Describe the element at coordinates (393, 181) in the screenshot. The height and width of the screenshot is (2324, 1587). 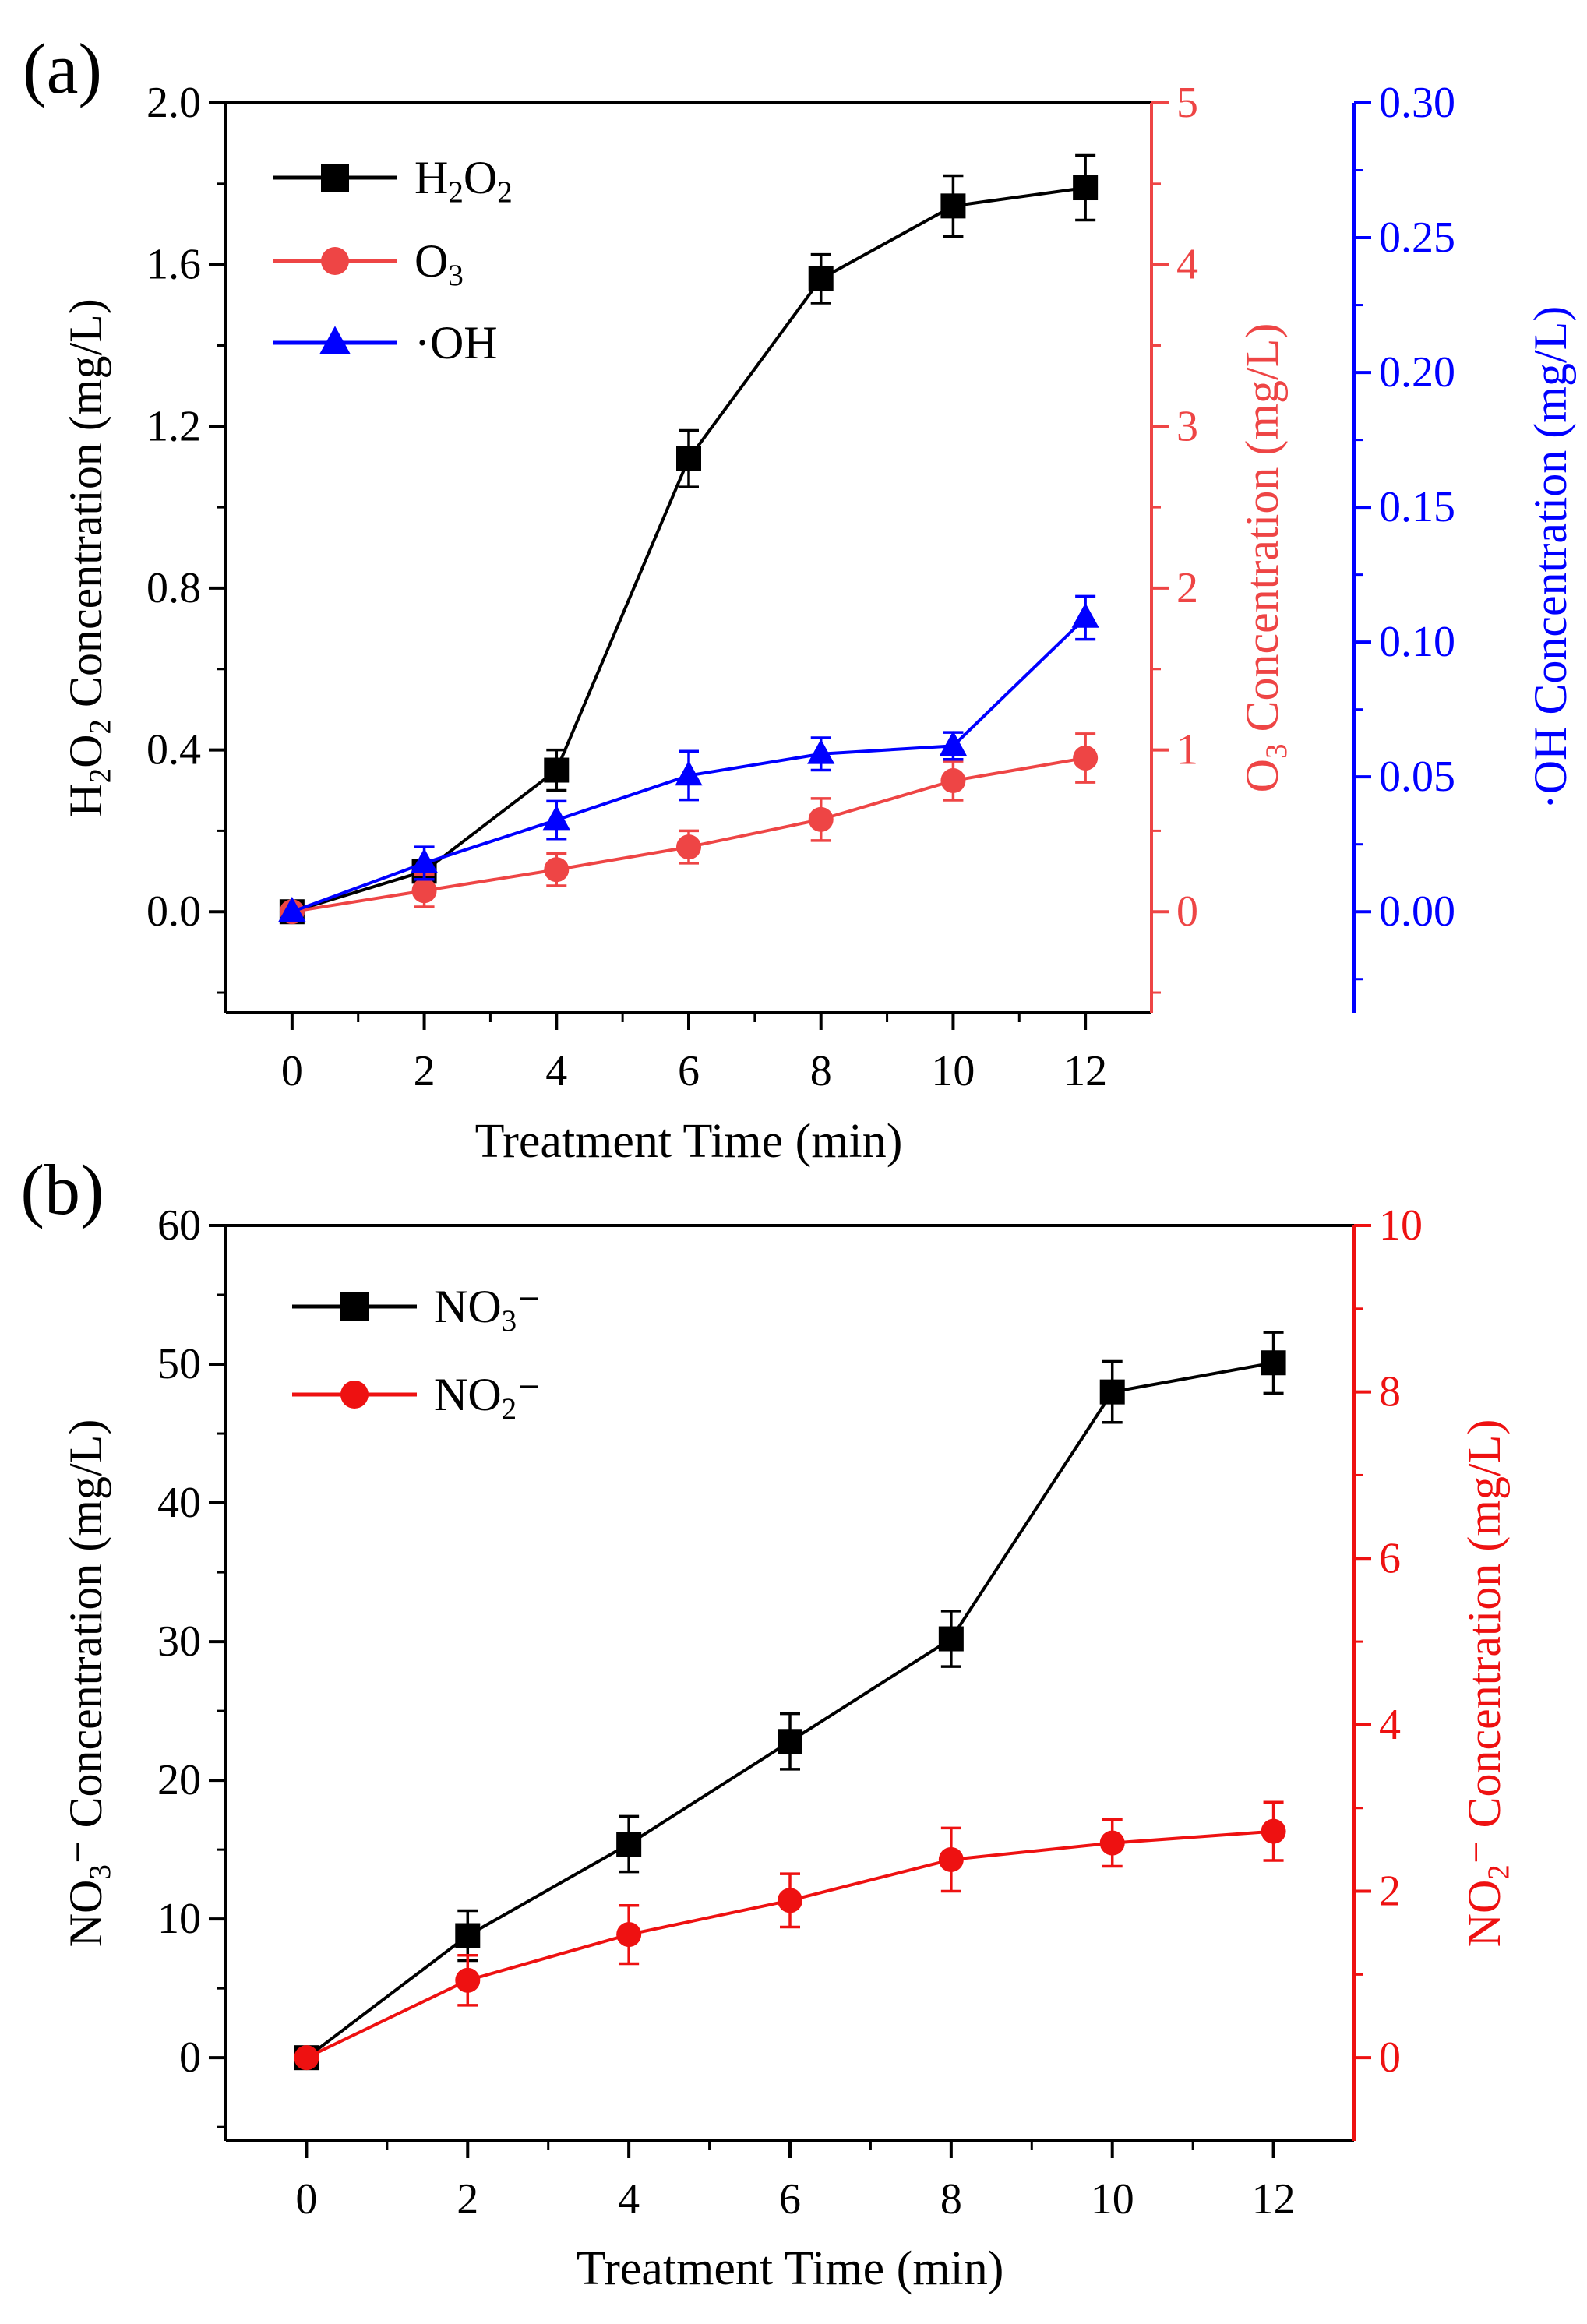
I see `legend-item: H2O2` at that location.